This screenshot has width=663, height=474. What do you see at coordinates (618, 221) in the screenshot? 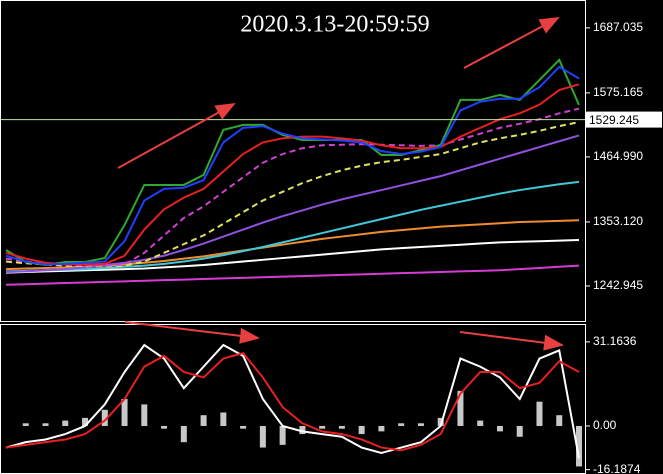
I see `y-tick-label: 1353.120` at bounding box center [618, 221].